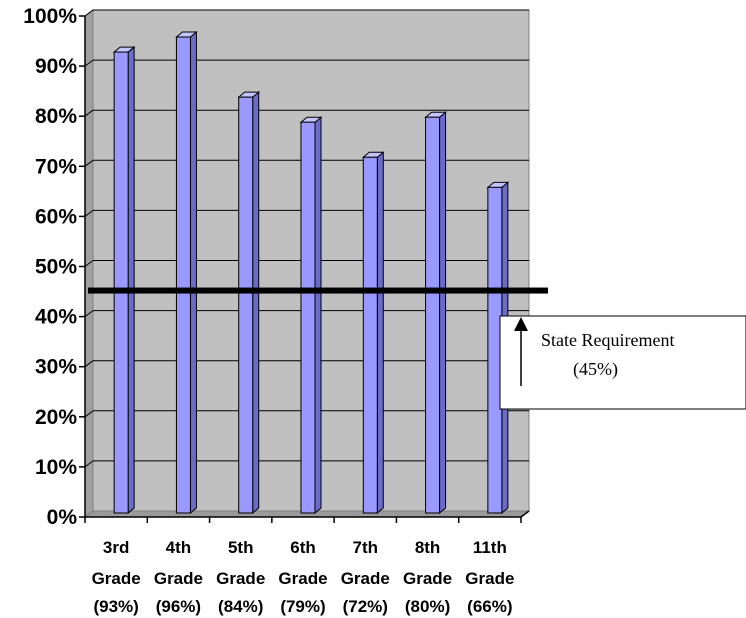 Image resolution: width=746 pixels, height=618 pixels. Describe the element at coordinates (56, 367) in the screenshot. I see `y-tick-label: 30%` at that location.